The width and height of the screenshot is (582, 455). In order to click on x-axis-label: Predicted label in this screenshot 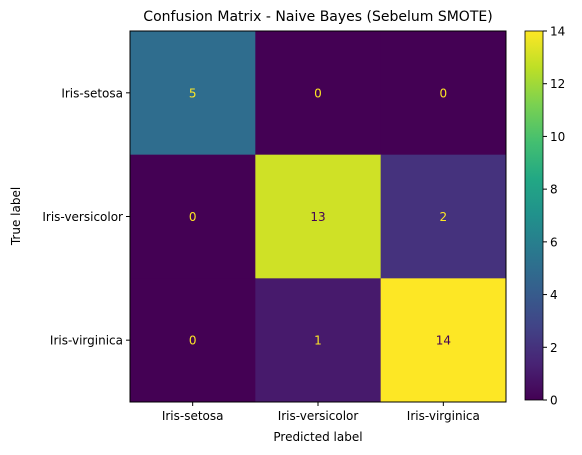, I will do `click(317, 437)`.